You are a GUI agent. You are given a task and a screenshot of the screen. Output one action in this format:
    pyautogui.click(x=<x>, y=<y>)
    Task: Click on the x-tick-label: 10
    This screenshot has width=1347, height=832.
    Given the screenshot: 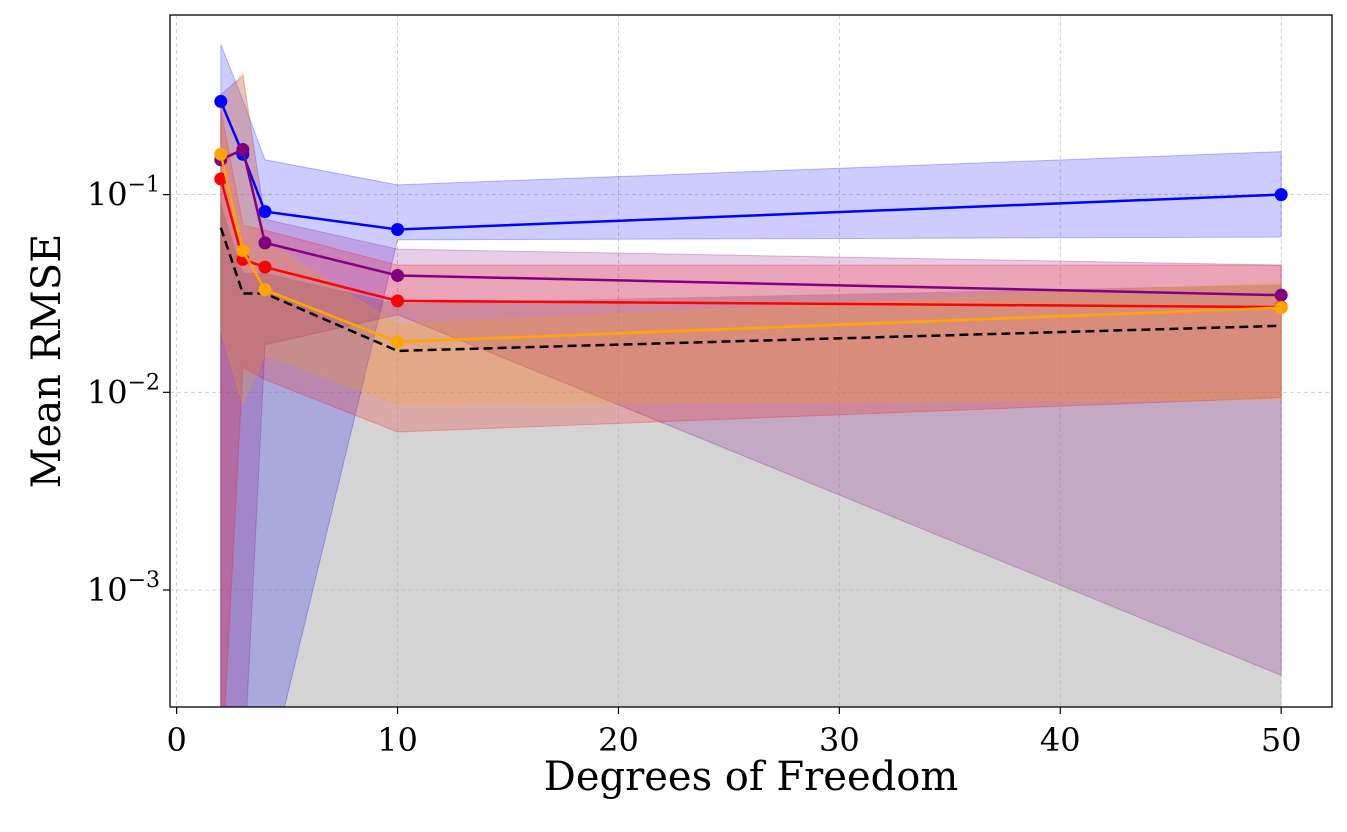 What is the action you would take?
    pyautogui.click(x=397, y=740)
    